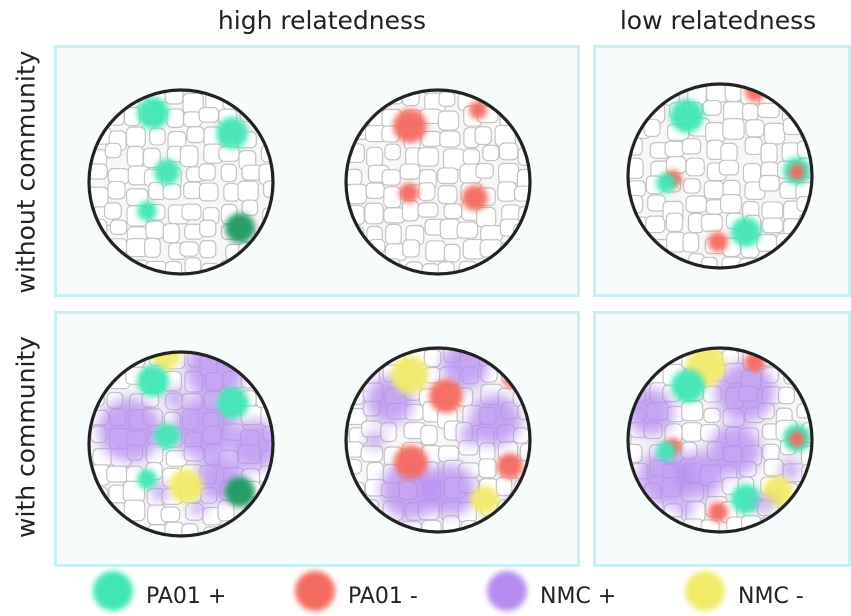 This screenshot has width=851, height=616. I want to click on legend-swatch-pa01-minus, so click(315, 591).